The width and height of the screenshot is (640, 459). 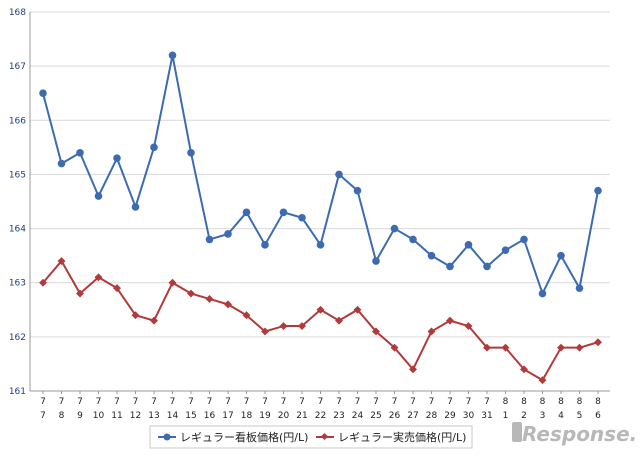 I want to click on x-tick-day: 2, so click(x=524, y=416).